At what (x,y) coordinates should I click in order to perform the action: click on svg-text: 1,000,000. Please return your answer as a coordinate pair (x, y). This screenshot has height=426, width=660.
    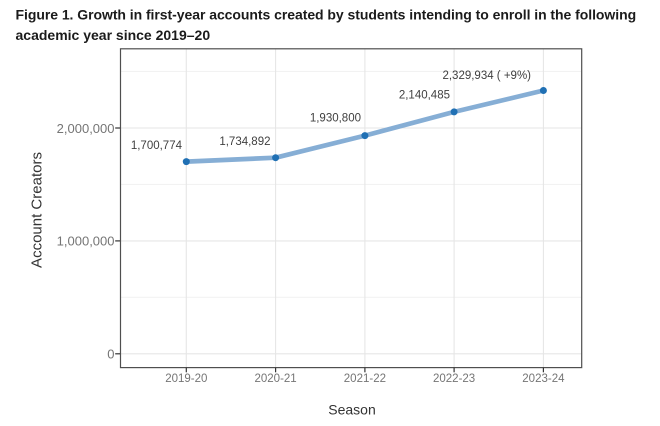
    Looking at the image, I should click on (86, 241).